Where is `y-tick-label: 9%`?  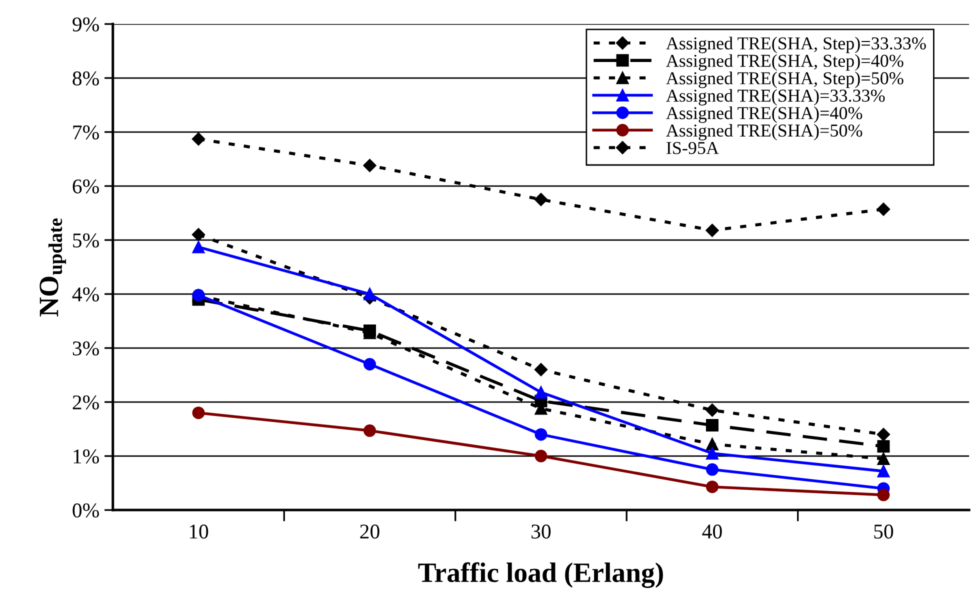
y-tick-label: 9% is located at coordinates (85, 24).